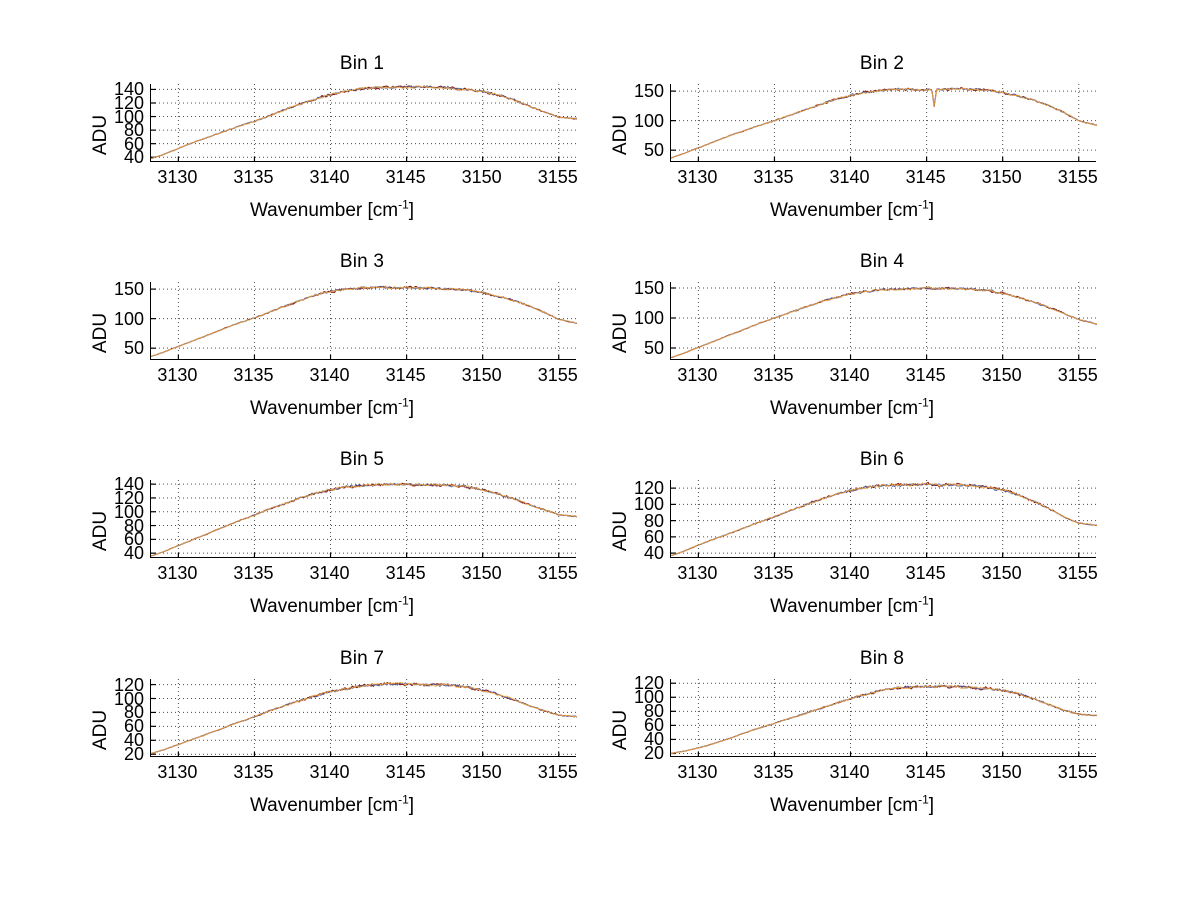 Image resolution: width=1200 pixels, height=901 pixels. I want to click on y-tick-label: 150, so click(648, 91).